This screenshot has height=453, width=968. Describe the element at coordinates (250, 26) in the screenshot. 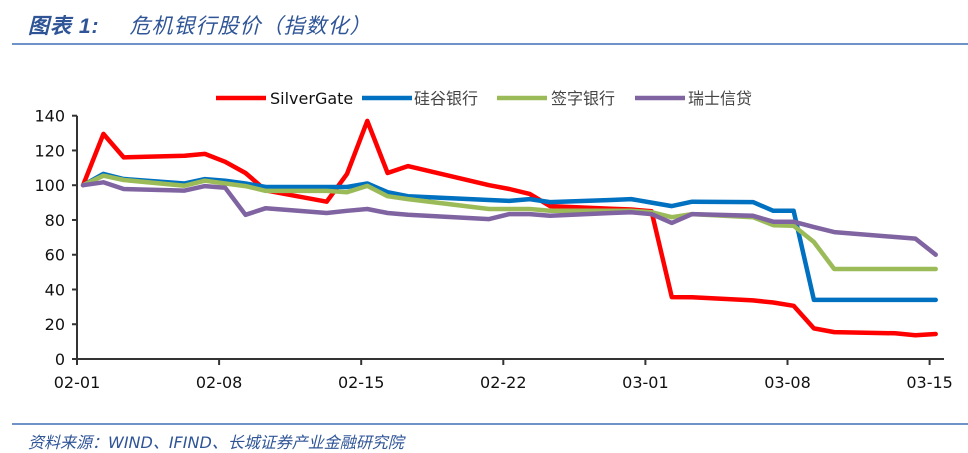

I see `chart-title: 危机银行股价（指数化）` at that location.